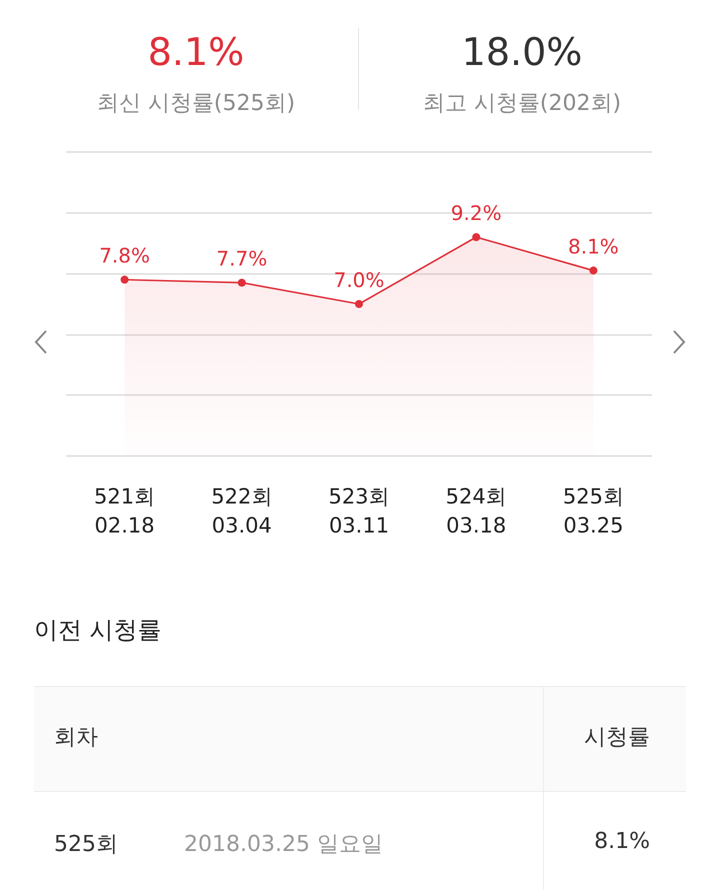 This screenshot has width=720, height=890. What do you see at coordinates (241, 511) in the screenshot?
I see `x-tick-label: 522회 03.04` at bounding box center [241, 511].